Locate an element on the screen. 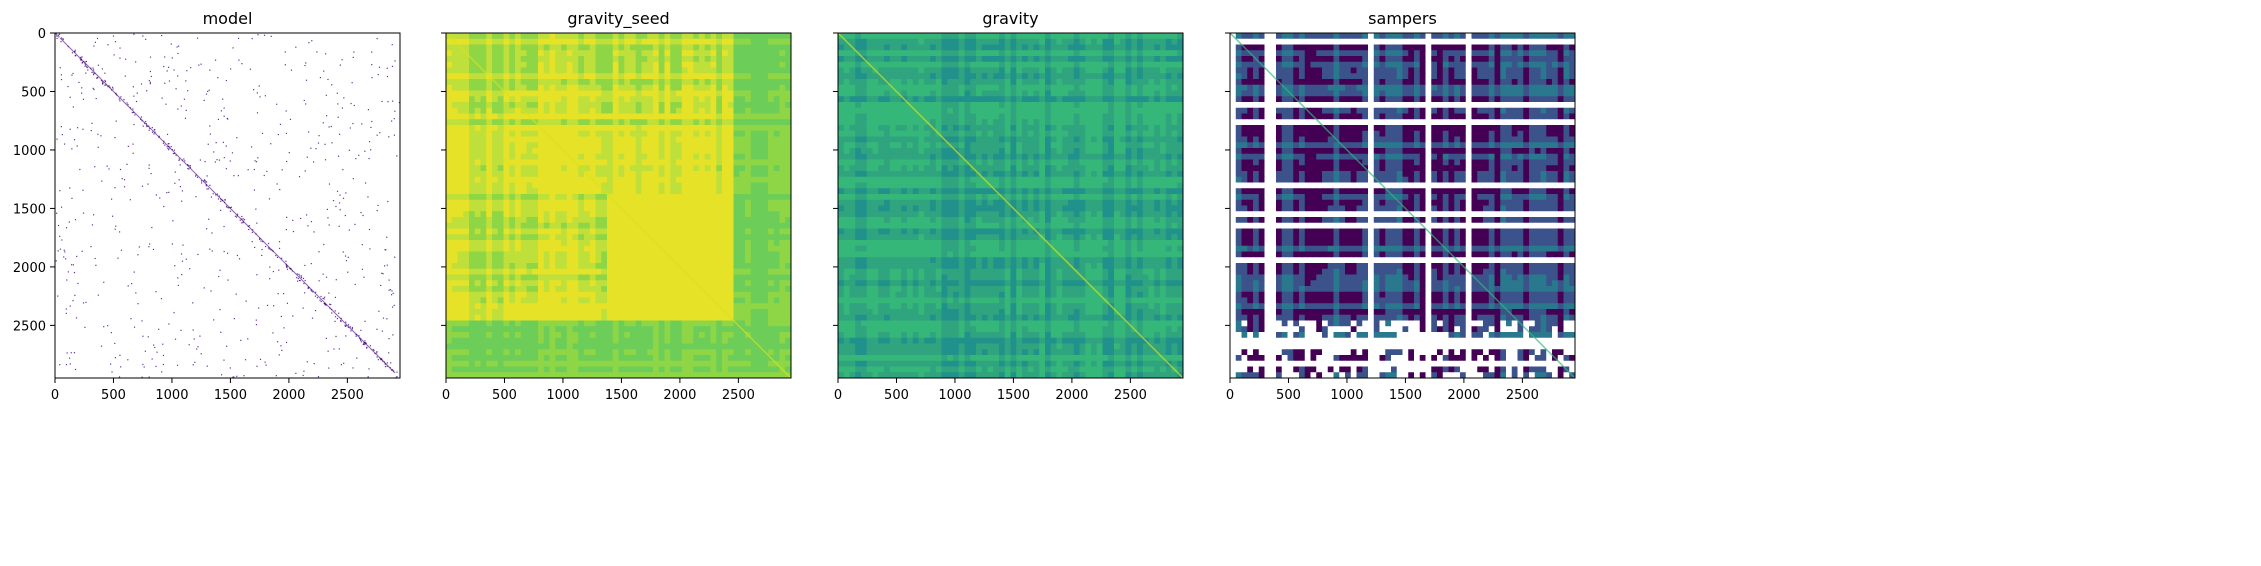 The width and height of the screenshot is (2261, 566). panel-gravity: gravity 0 500 1000 1500 2000 2500 is located at coordinates (1008, 206).